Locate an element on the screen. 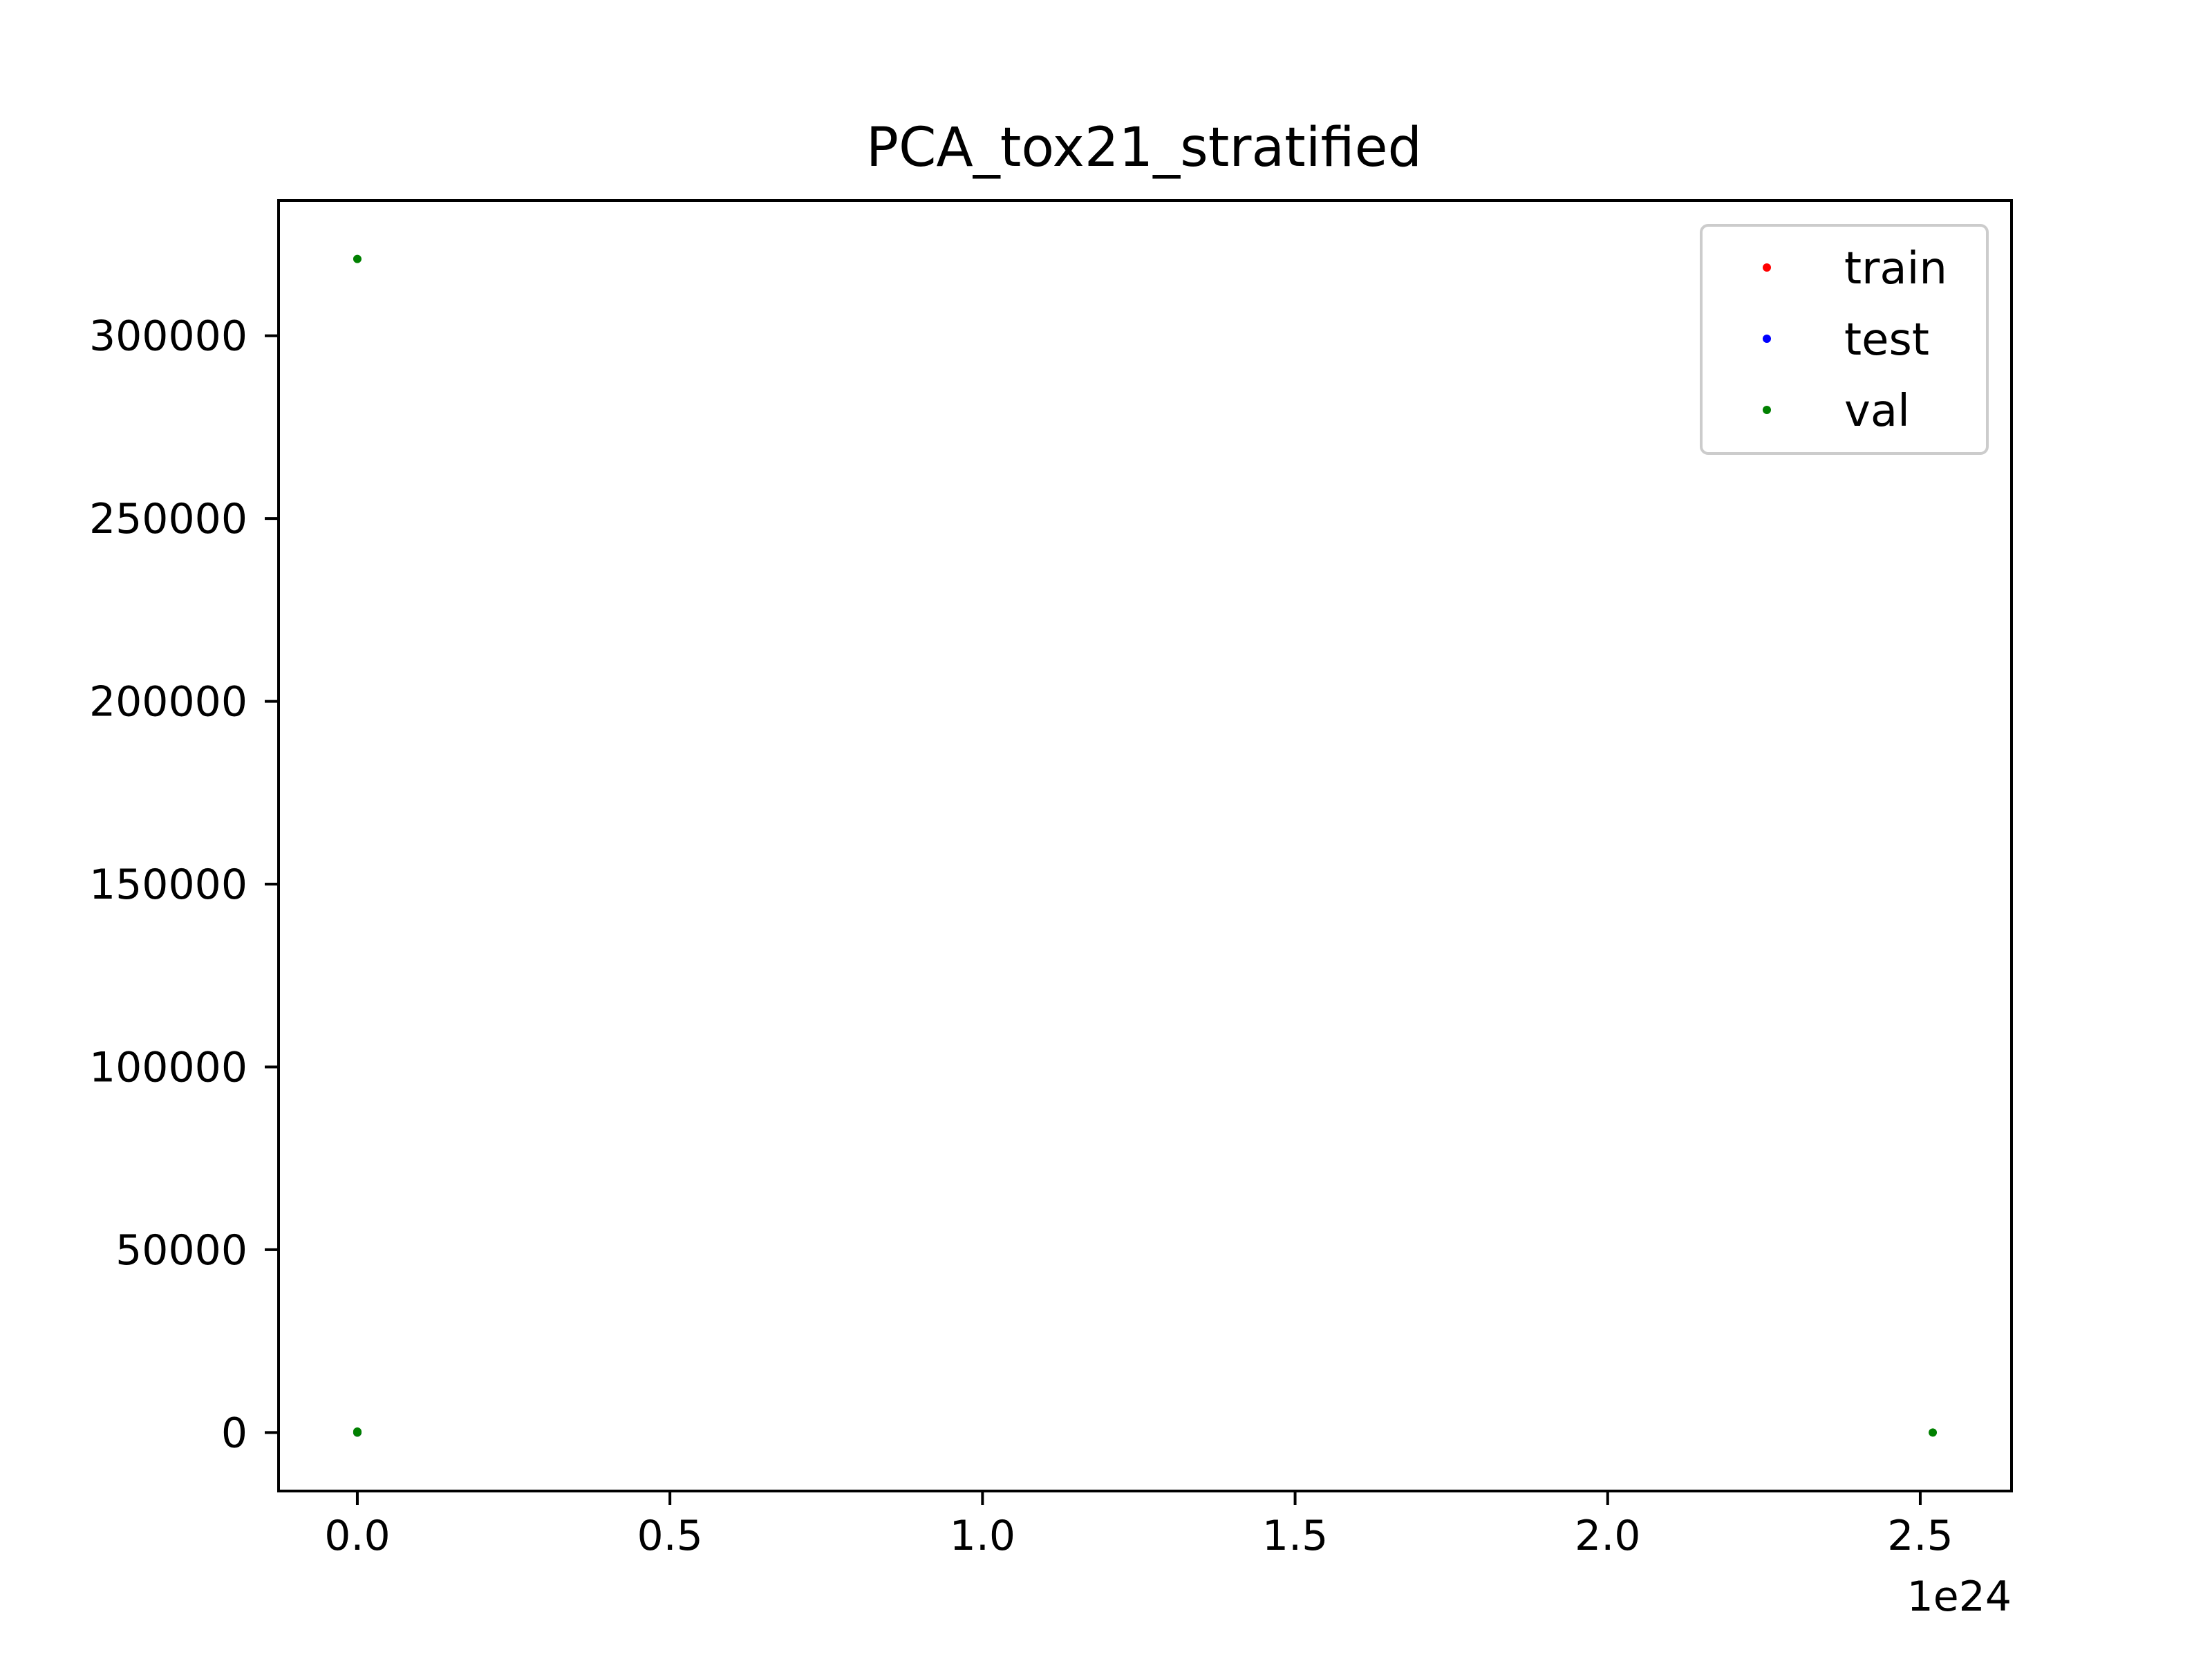 The width and height of the screenshot is (2212, 1659). legend-label-test: test is located at coordinates (1886, 340).